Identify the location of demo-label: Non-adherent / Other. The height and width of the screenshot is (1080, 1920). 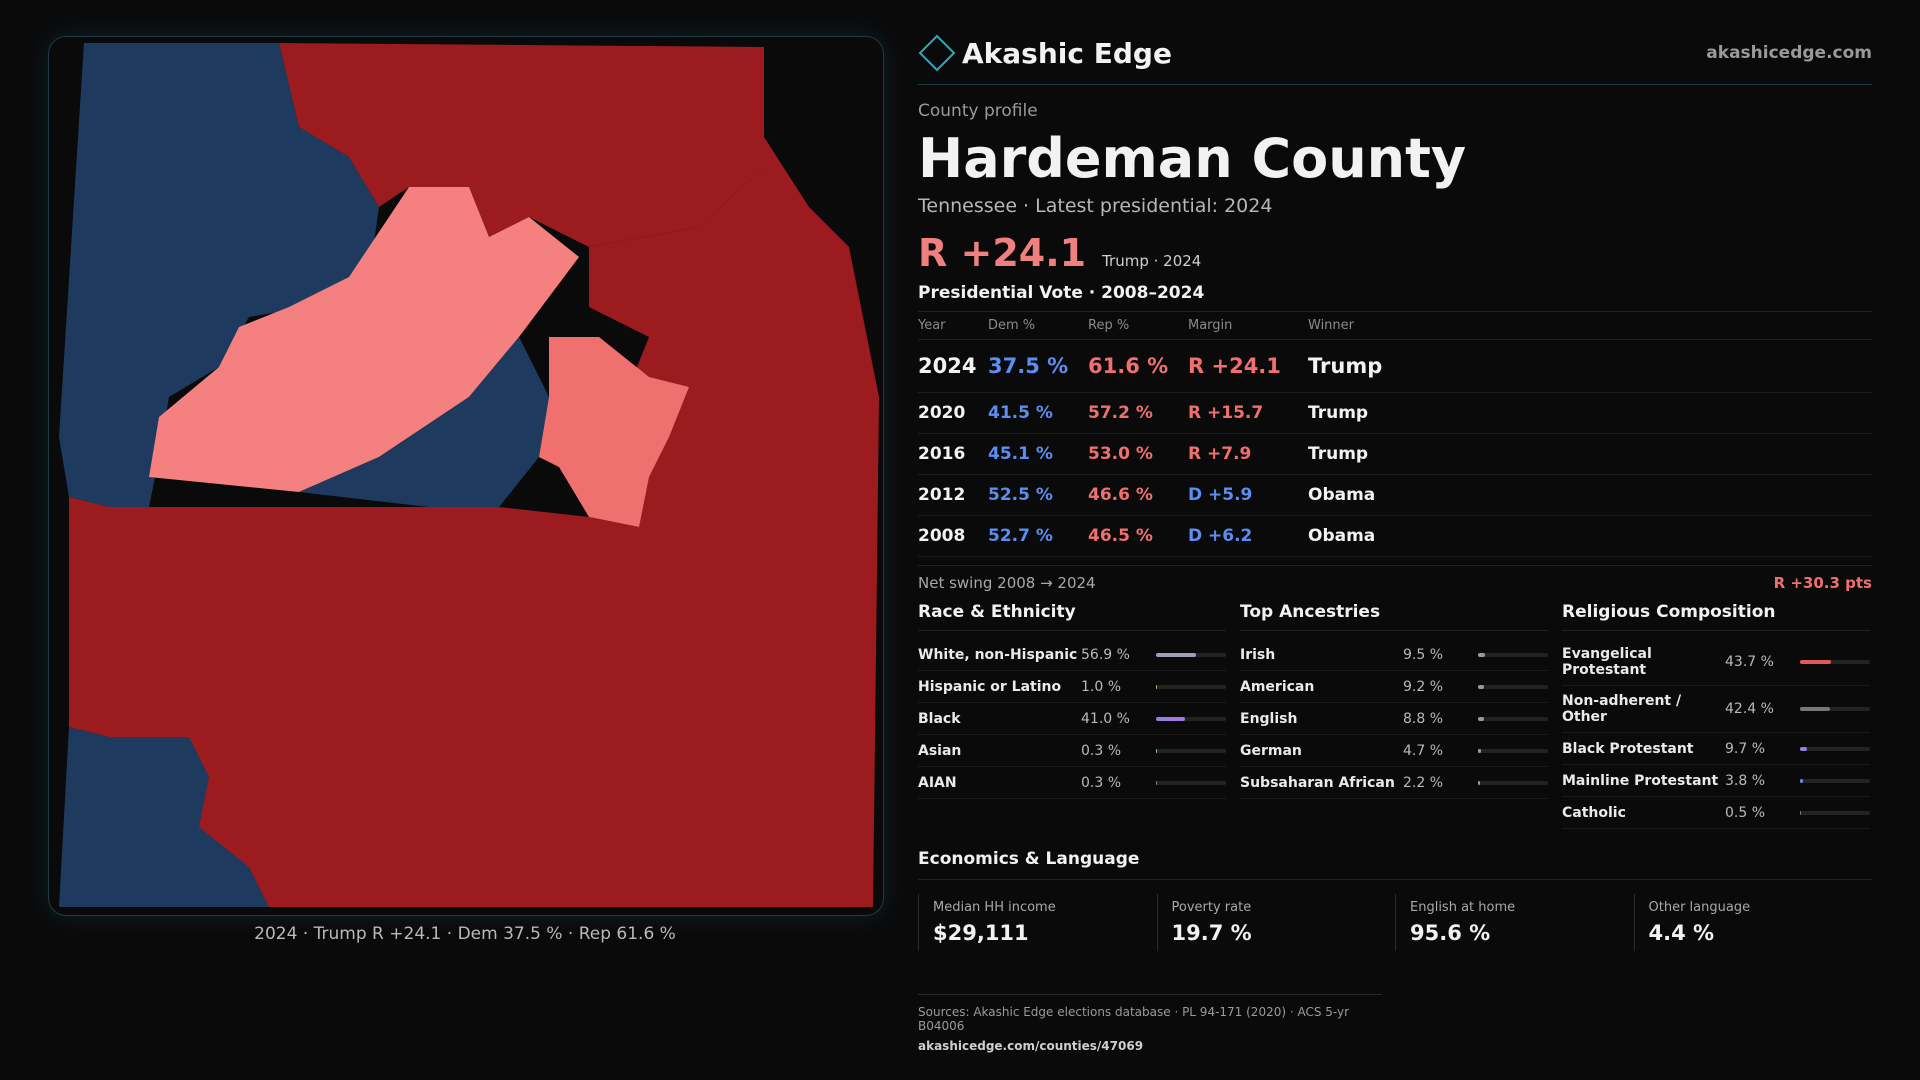
(1622, 709).